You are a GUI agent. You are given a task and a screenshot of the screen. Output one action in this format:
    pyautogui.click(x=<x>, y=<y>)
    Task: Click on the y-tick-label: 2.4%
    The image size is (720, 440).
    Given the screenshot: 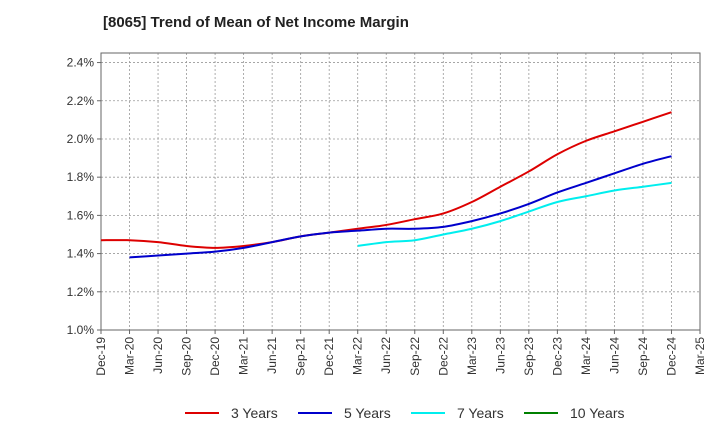 What is the action you would take?
    pyautogui.click(x=81, y=63)
    